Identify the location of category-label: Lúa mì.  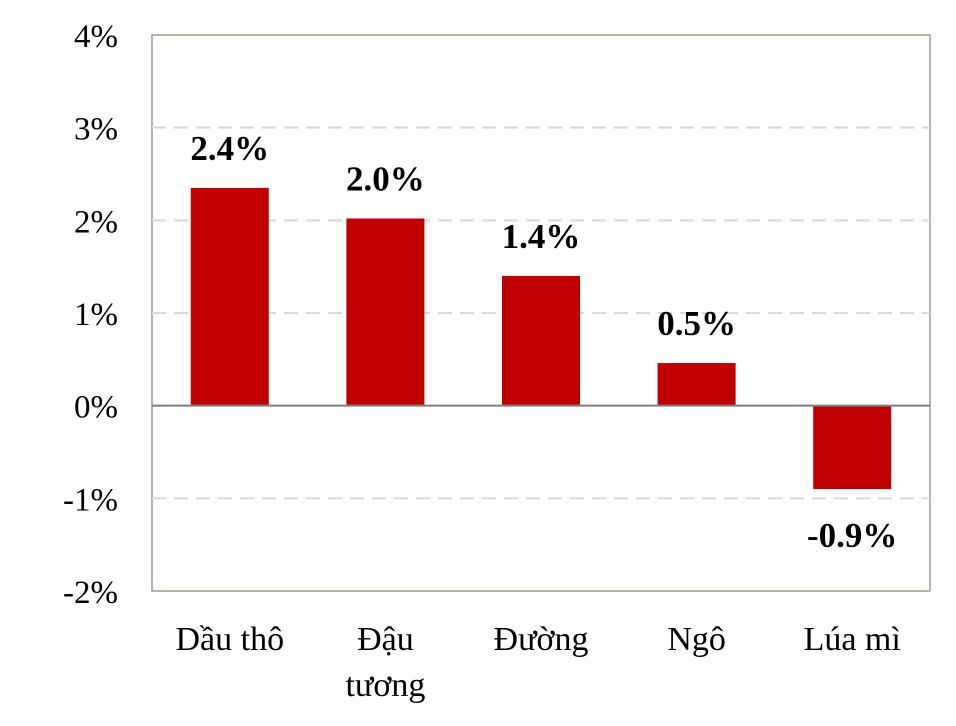
(852, 639).